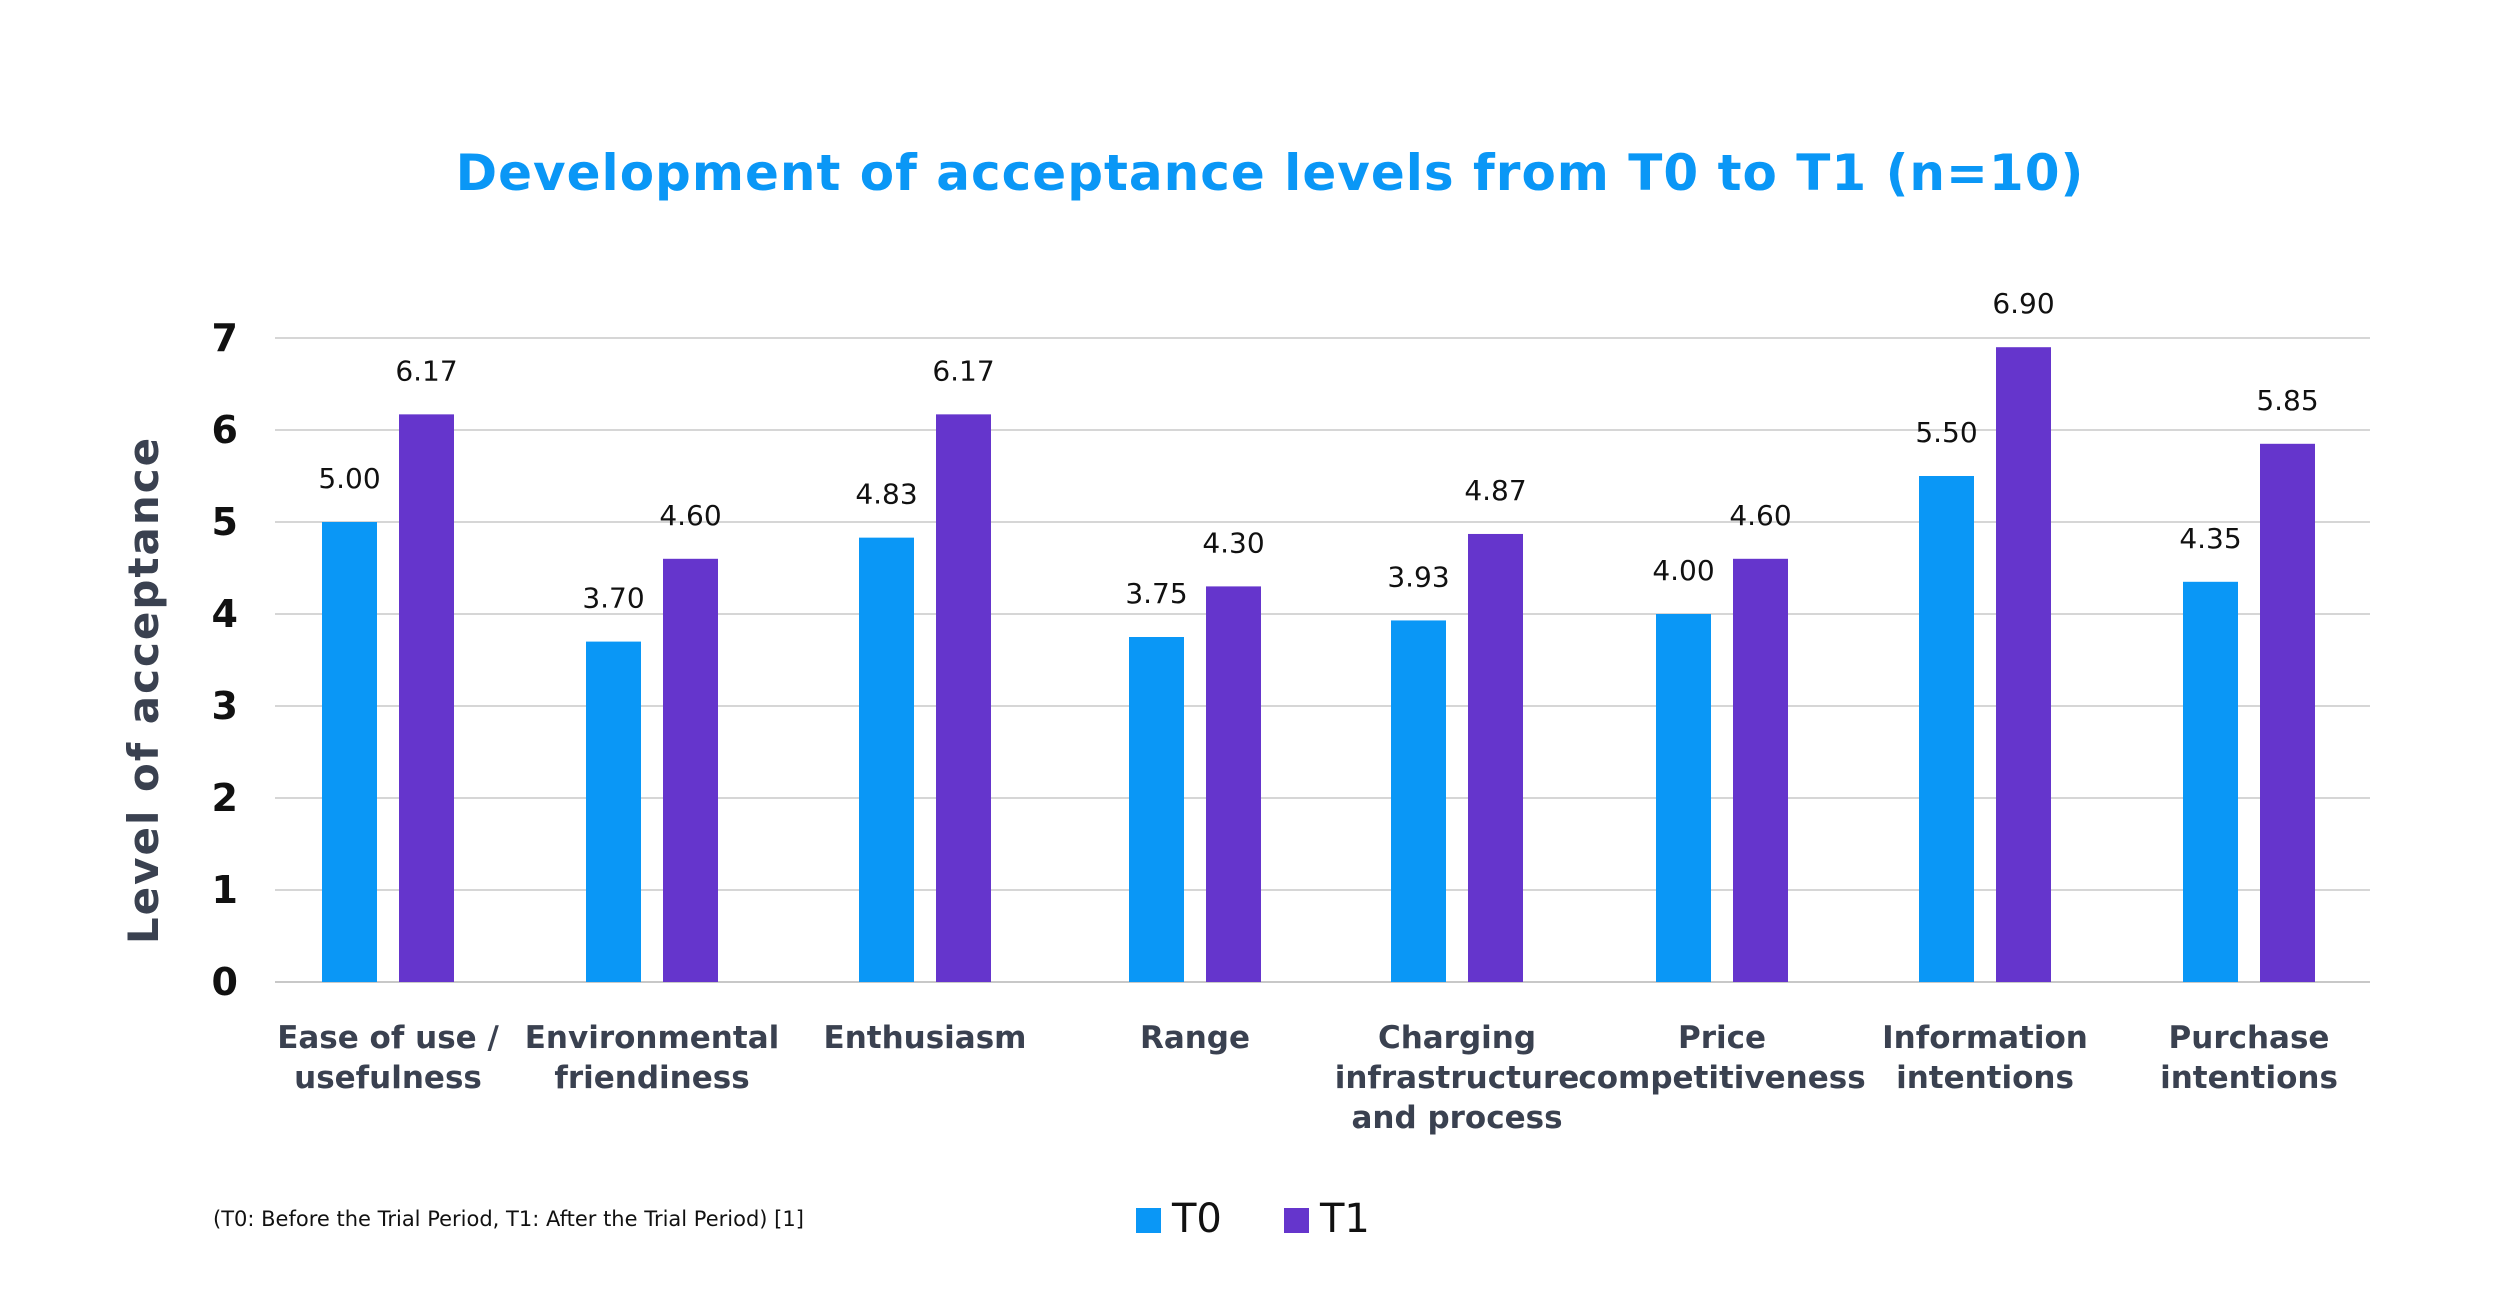 The width and height of the screenshot is (2501, 1313). What do you see at coordinates (690, 515) in the screenshot?
I see `data-label-t1-1: 4.60` at bounding box center [690, 515].